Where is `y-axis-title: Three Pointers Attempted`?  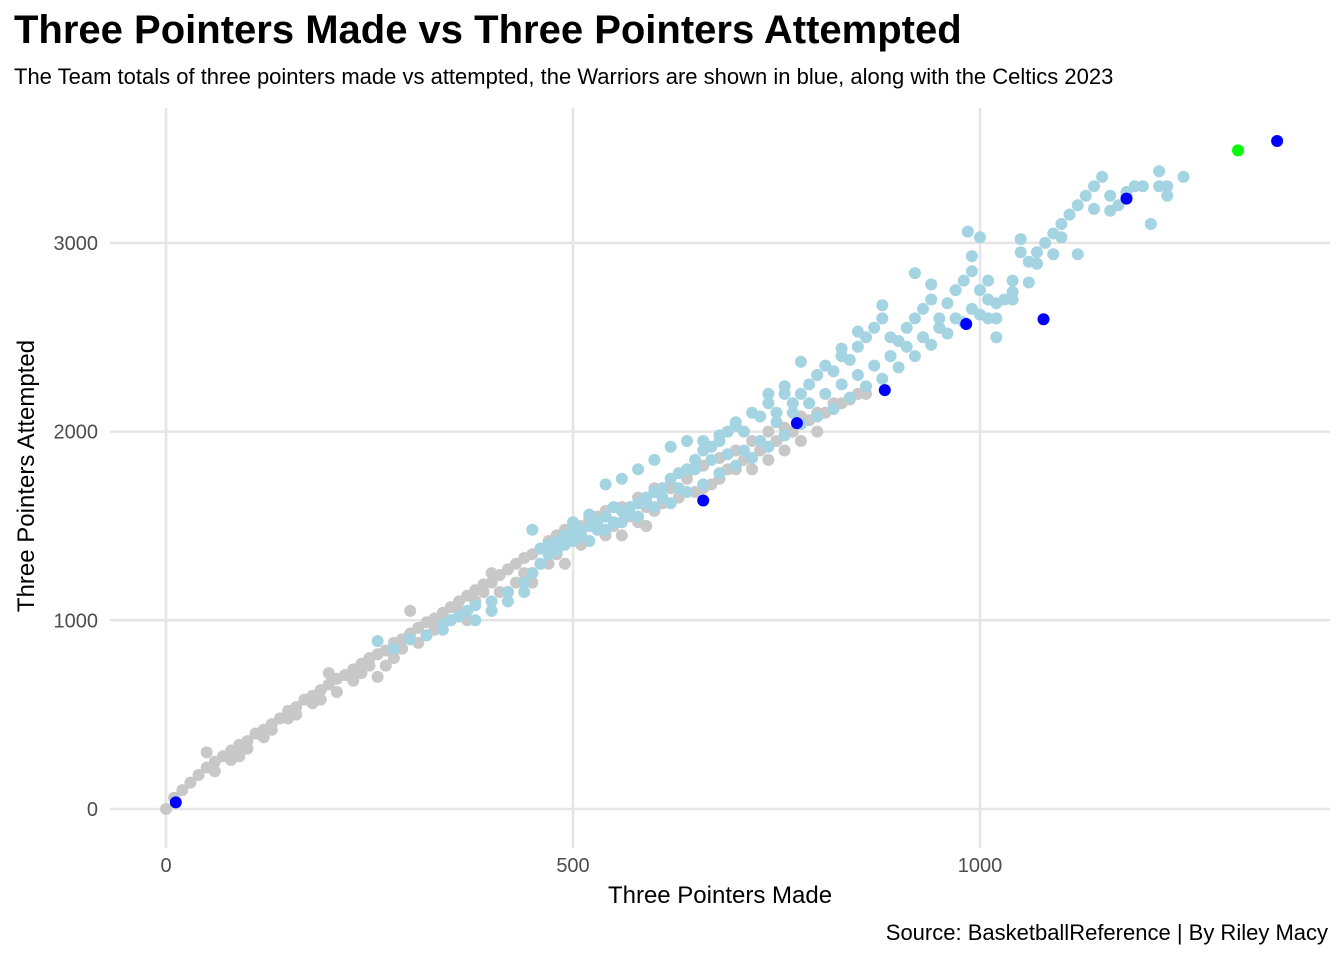 y-axis-title: Three Pointers Attempted is located at coordinates (26, 476).